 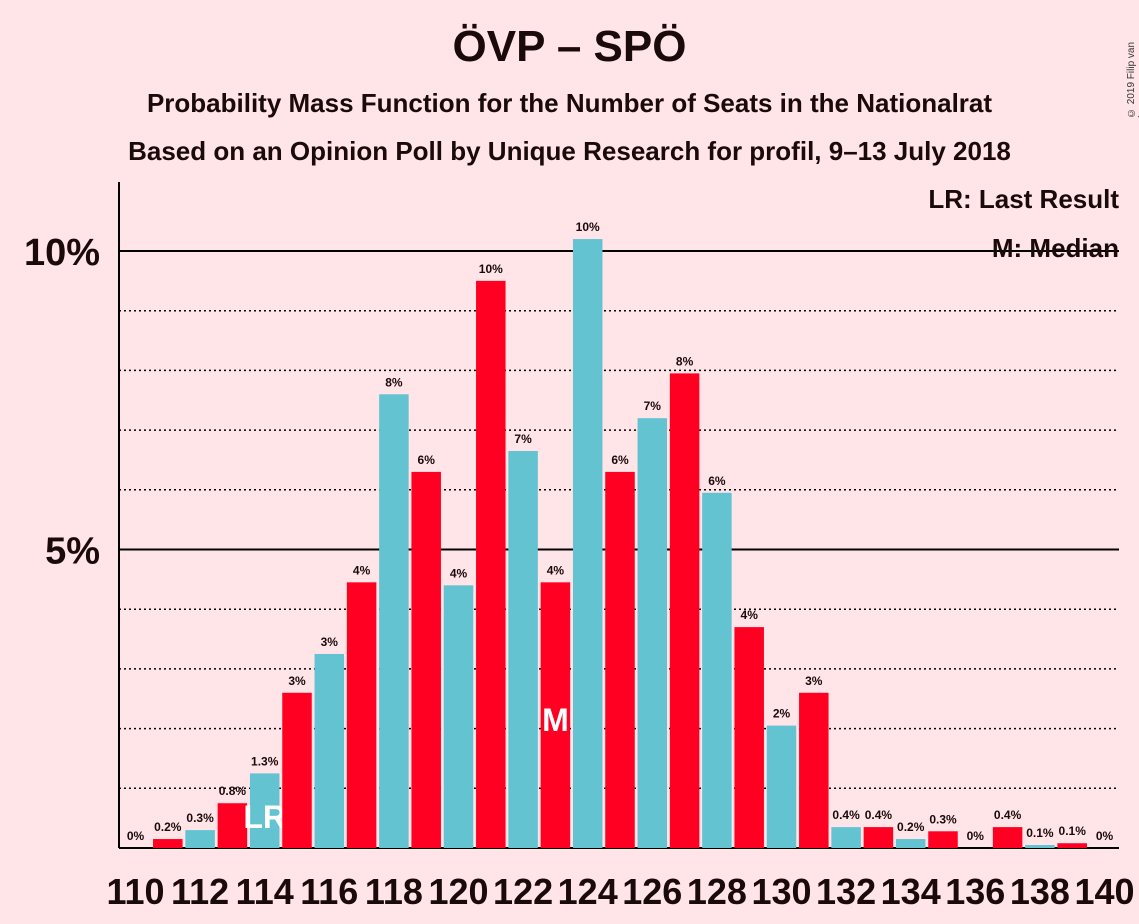 What do you see at coordinates (1023, 199) in the screenshot?
I see `legend-last-result: LR: Last Result` at bounding box center [1023, 199].